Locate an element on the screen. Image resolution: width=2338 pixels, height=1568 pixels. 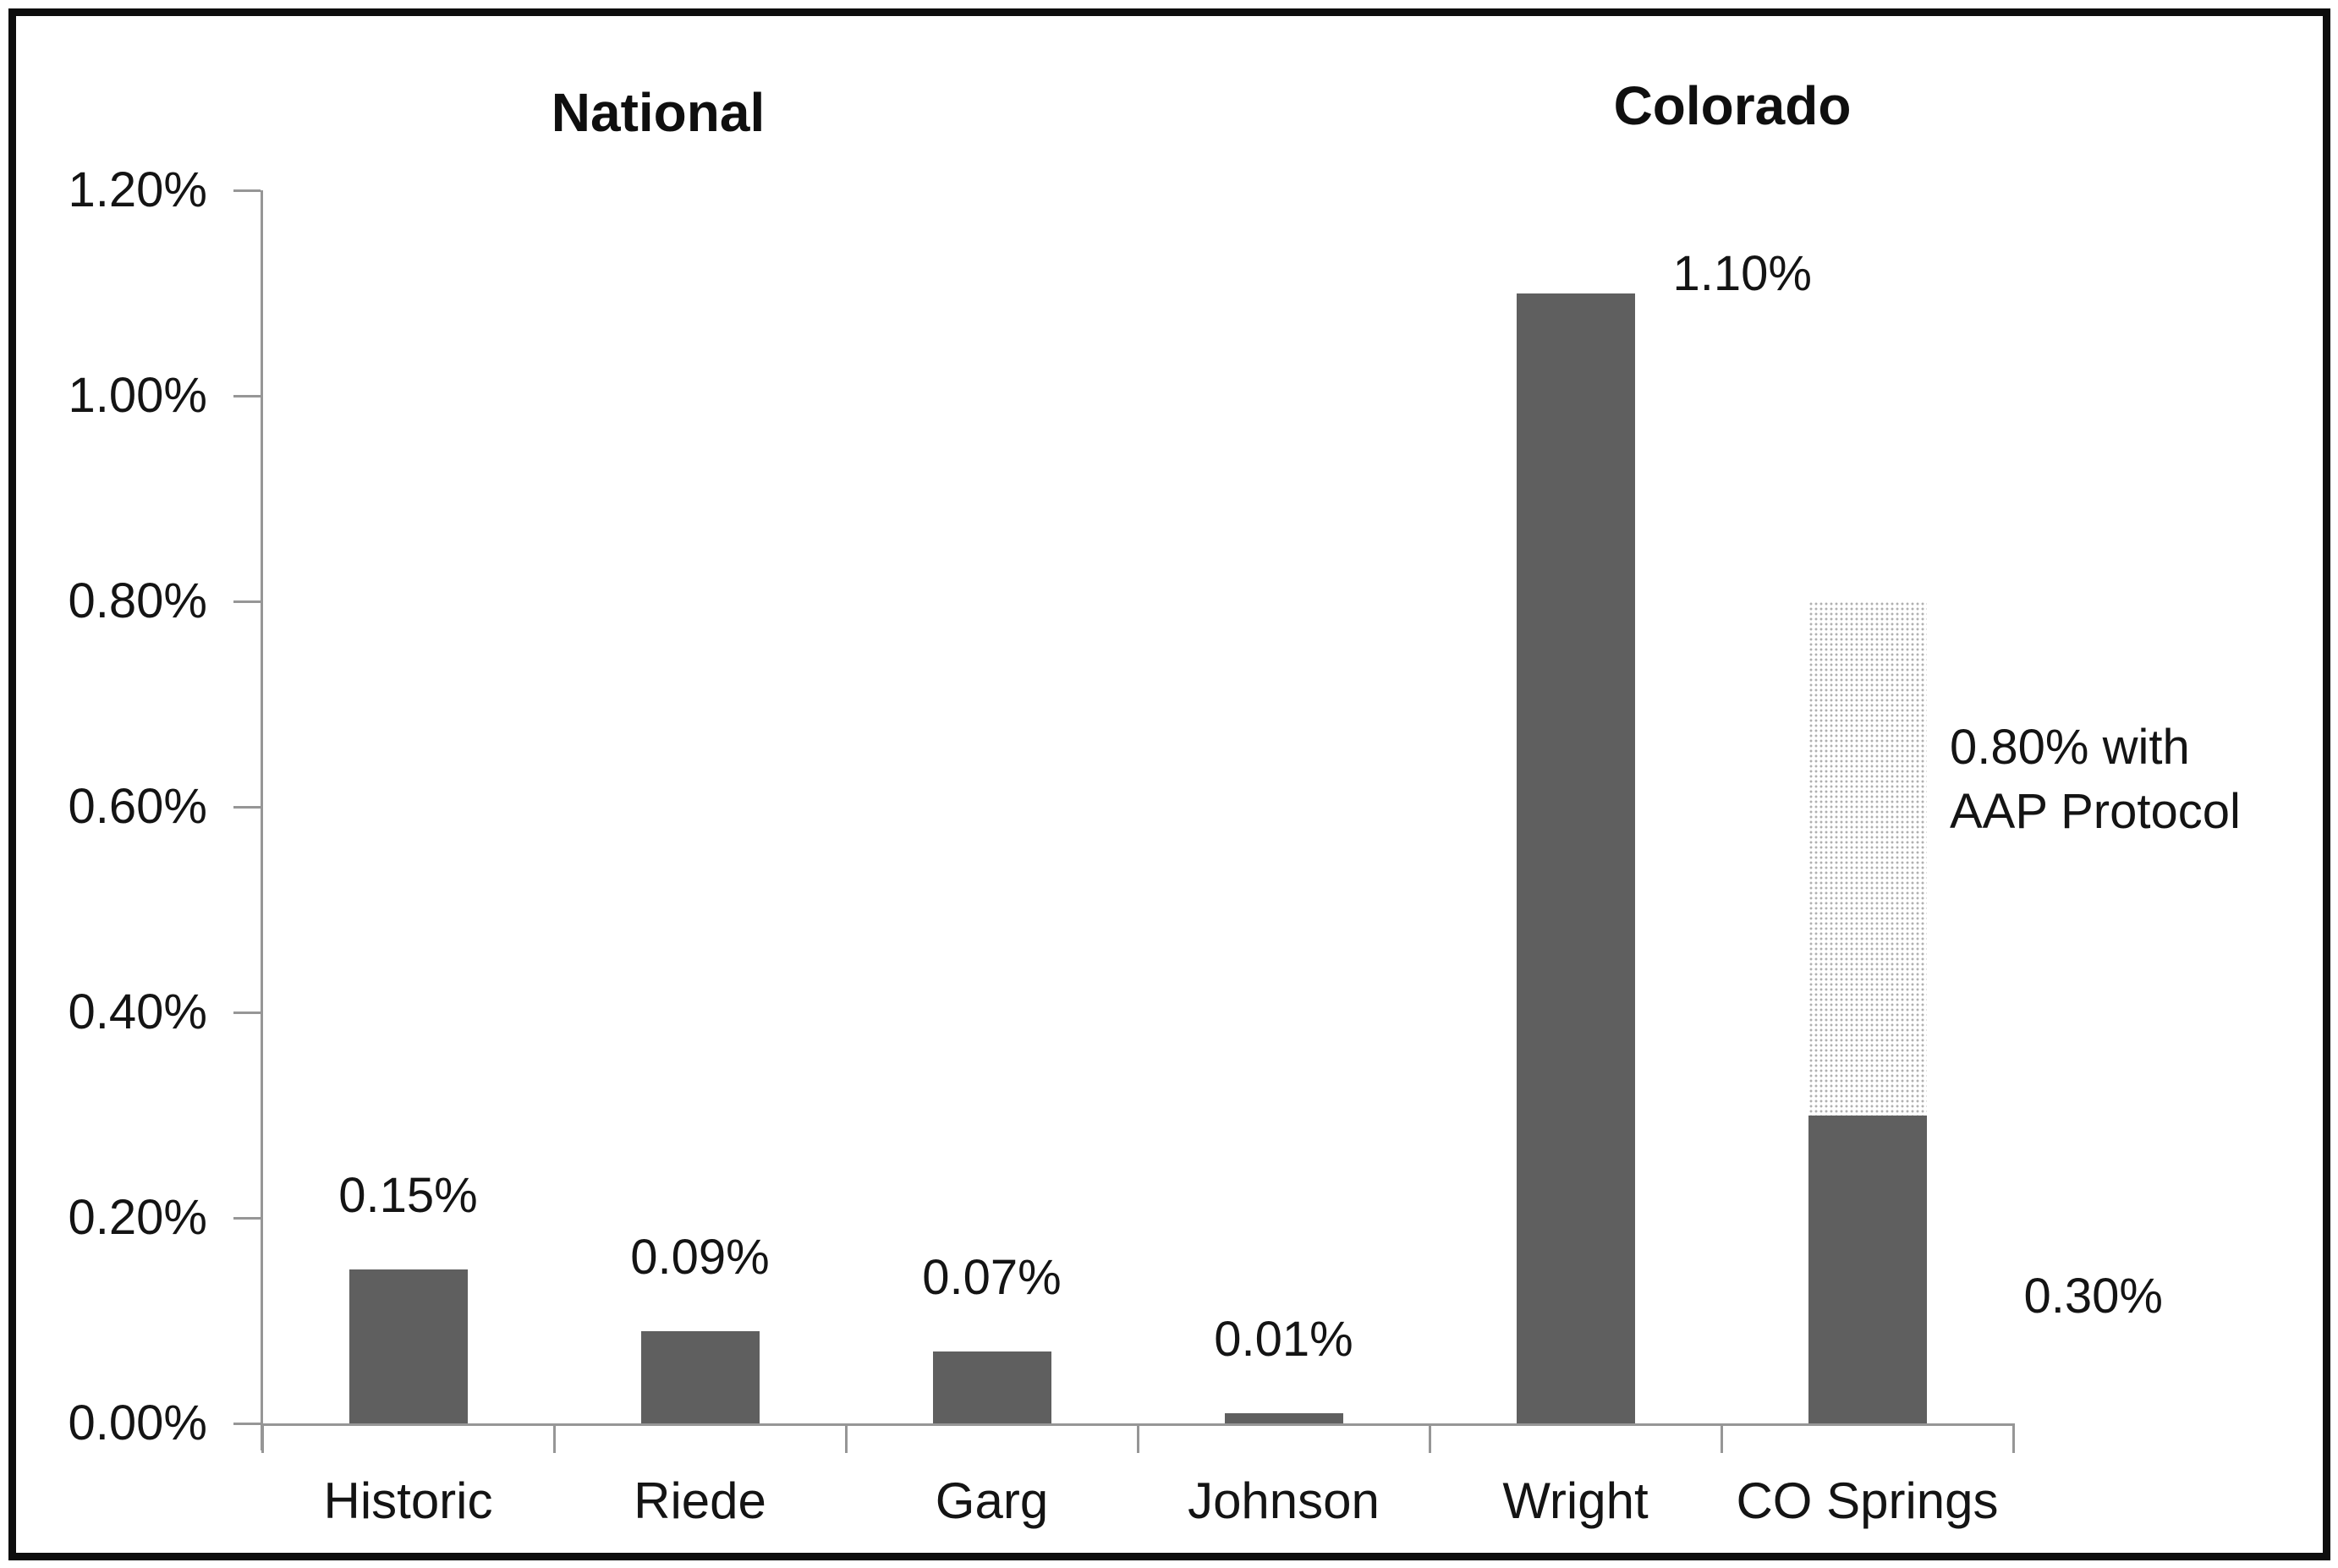
bar-johnson is located at coordinates (1283, 1417).